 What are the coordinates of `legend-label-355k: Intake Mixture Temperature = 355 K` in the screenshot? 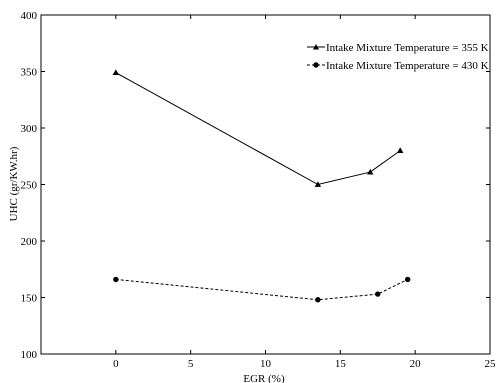 It's located at (407, 48).